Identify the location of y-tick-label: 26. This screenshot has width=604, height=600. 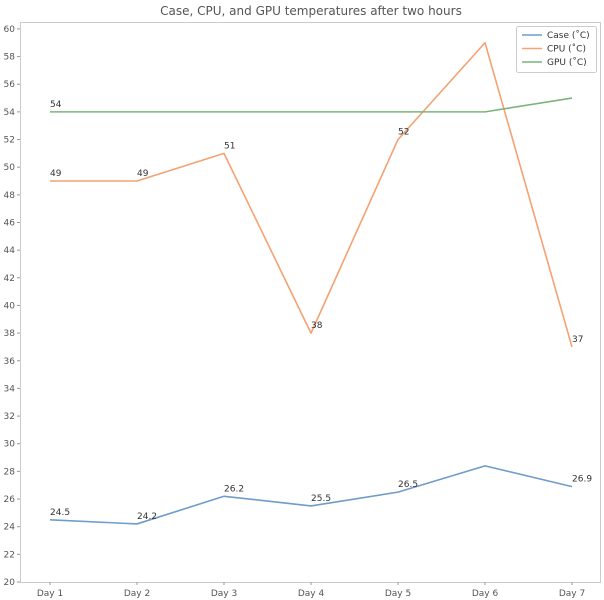
(10, 500).